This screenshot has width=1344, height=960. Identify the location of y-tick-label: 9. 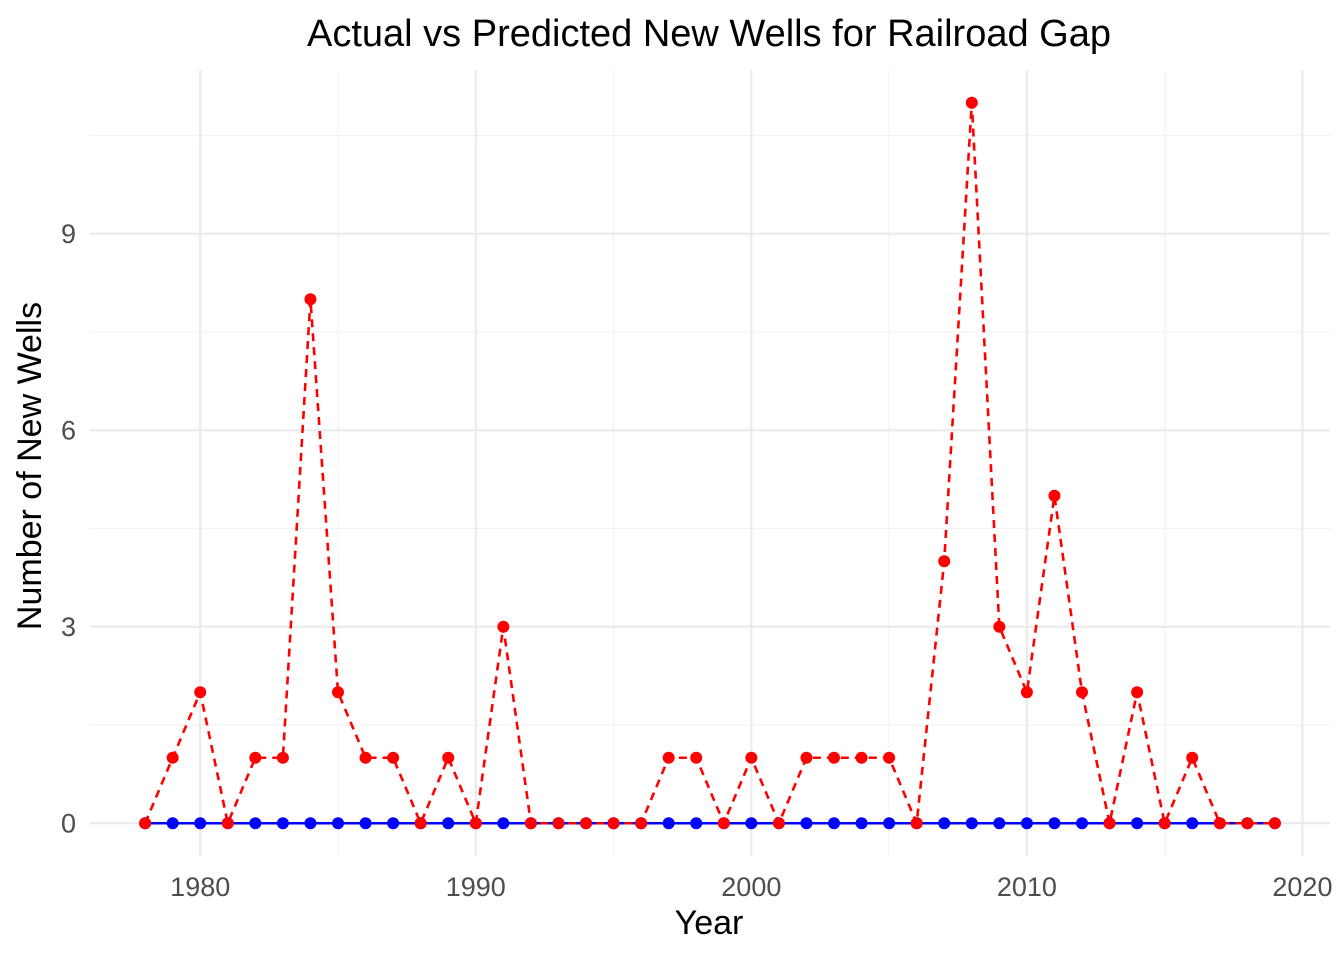
(68, 234).